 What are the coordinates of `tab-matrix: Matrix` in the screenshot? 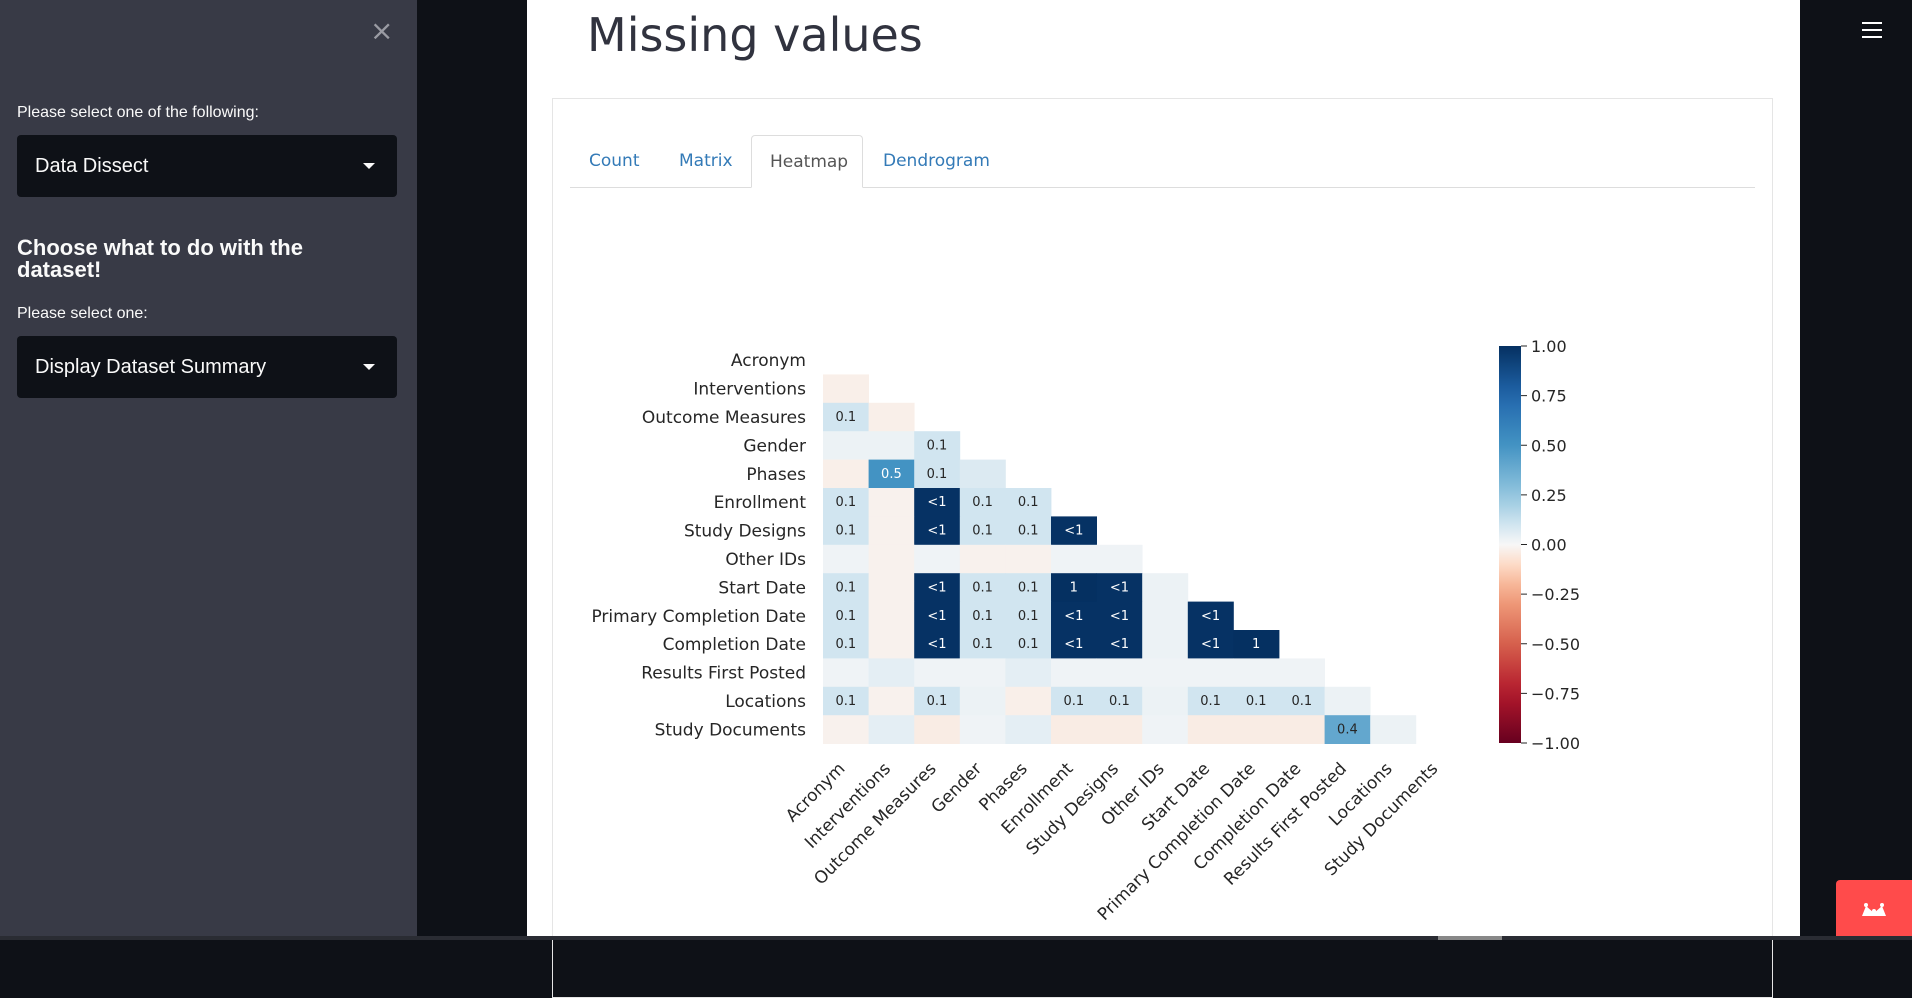 It's located at (706, 161).